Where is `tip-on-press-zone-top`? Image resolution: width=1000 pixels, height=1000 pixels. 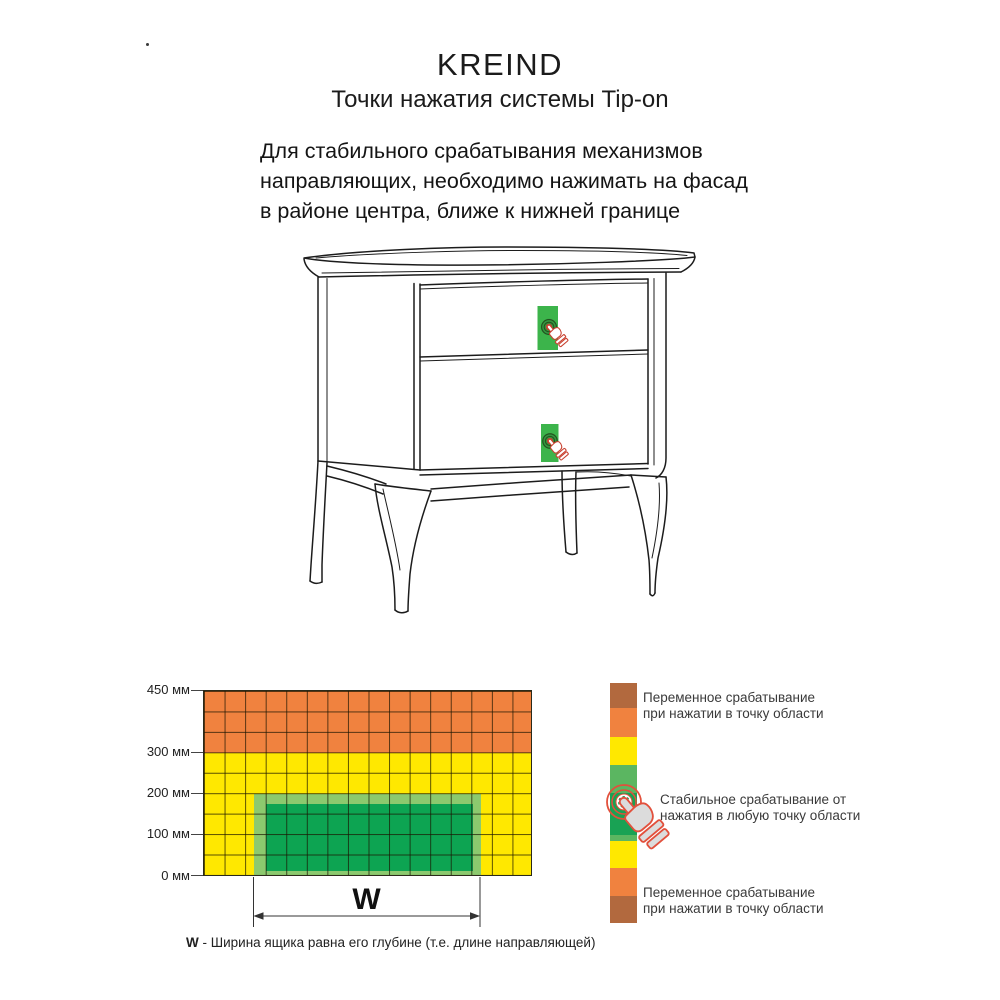
tip-on-press-zone-top is located at coordinates (553, 328).